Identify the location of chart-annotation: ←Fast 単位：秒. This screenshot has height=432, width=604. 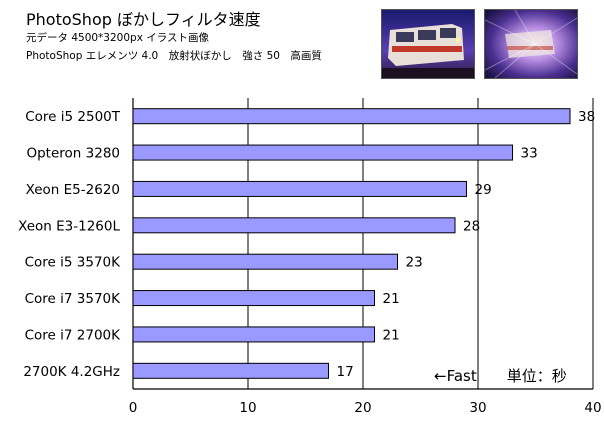
(500, 376).